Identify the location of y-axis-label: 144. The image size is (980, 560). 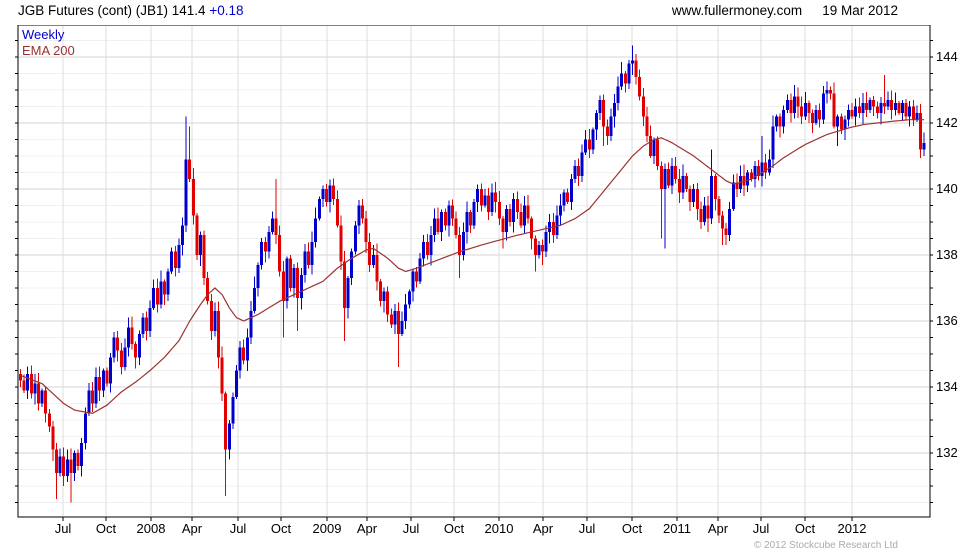
(947, 56).